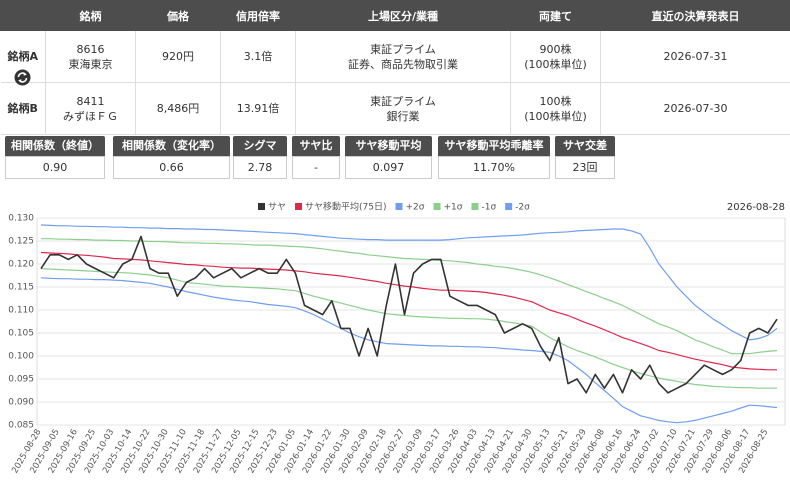 This screenshot has width=790, height=480. What do you see at coordinates (316, 167) in the screenshot?
I see `stat-value: -` at bounding box center [316, 167].